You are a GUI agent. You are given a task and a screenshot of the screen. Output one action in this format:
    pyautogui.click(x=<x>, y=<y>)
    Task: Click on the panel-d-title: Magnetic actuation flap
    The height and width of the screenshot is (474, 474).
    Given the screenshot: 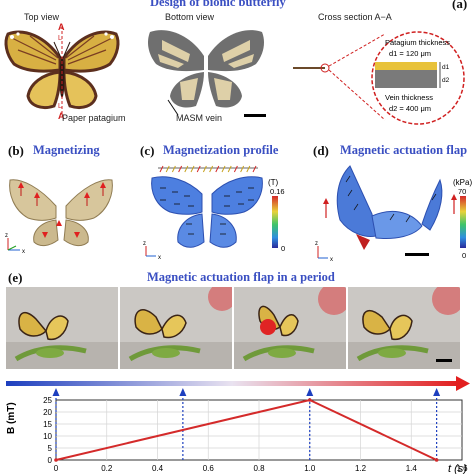 What is the action you would take?
    pyautogui.click(x=404, y=150)
    